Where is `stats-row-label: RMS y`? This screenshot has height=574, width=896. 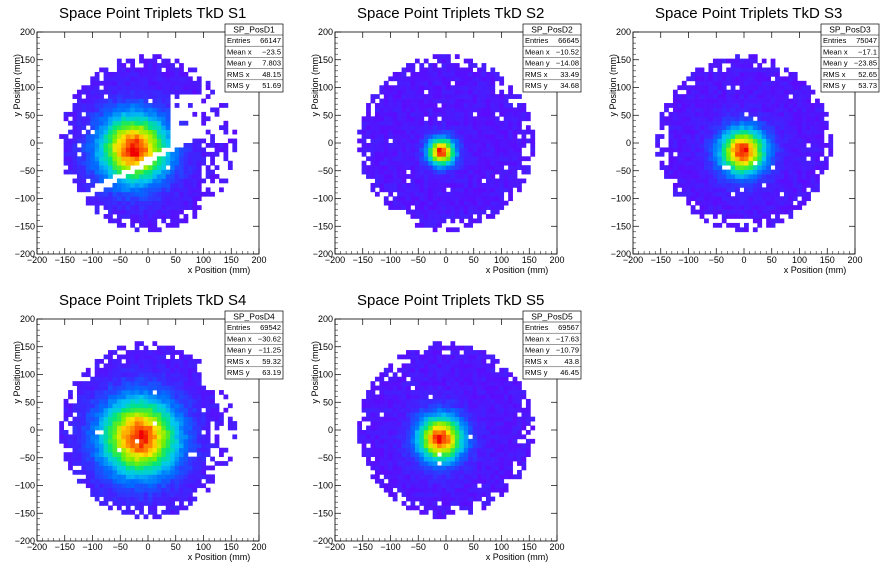 stats-row-label: RMS y is located at coordinates (536, 85).